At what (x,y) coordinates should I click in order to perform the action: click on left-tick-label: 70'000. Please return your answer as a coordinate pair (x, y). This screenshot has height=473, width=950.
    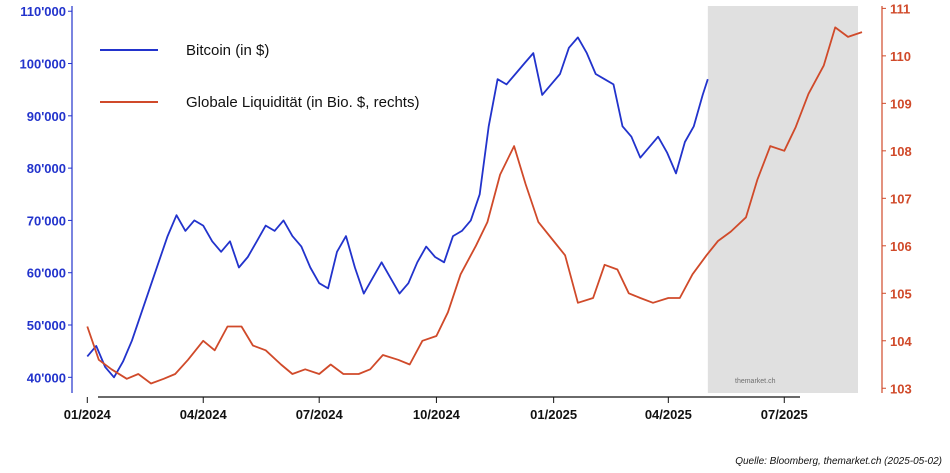
    Looking at the image, I should click on (46, 220).